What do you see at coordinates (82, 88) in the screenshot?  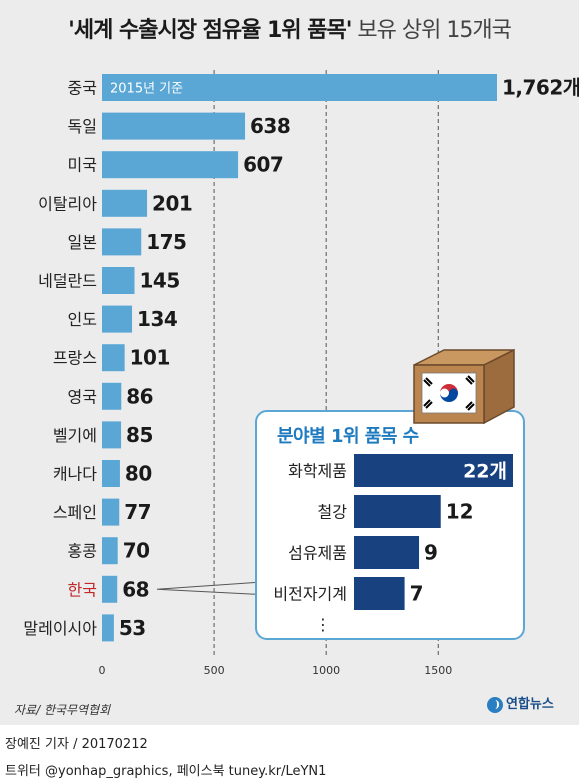 I see `category-label: 중국` at bounding box center [82, 88].